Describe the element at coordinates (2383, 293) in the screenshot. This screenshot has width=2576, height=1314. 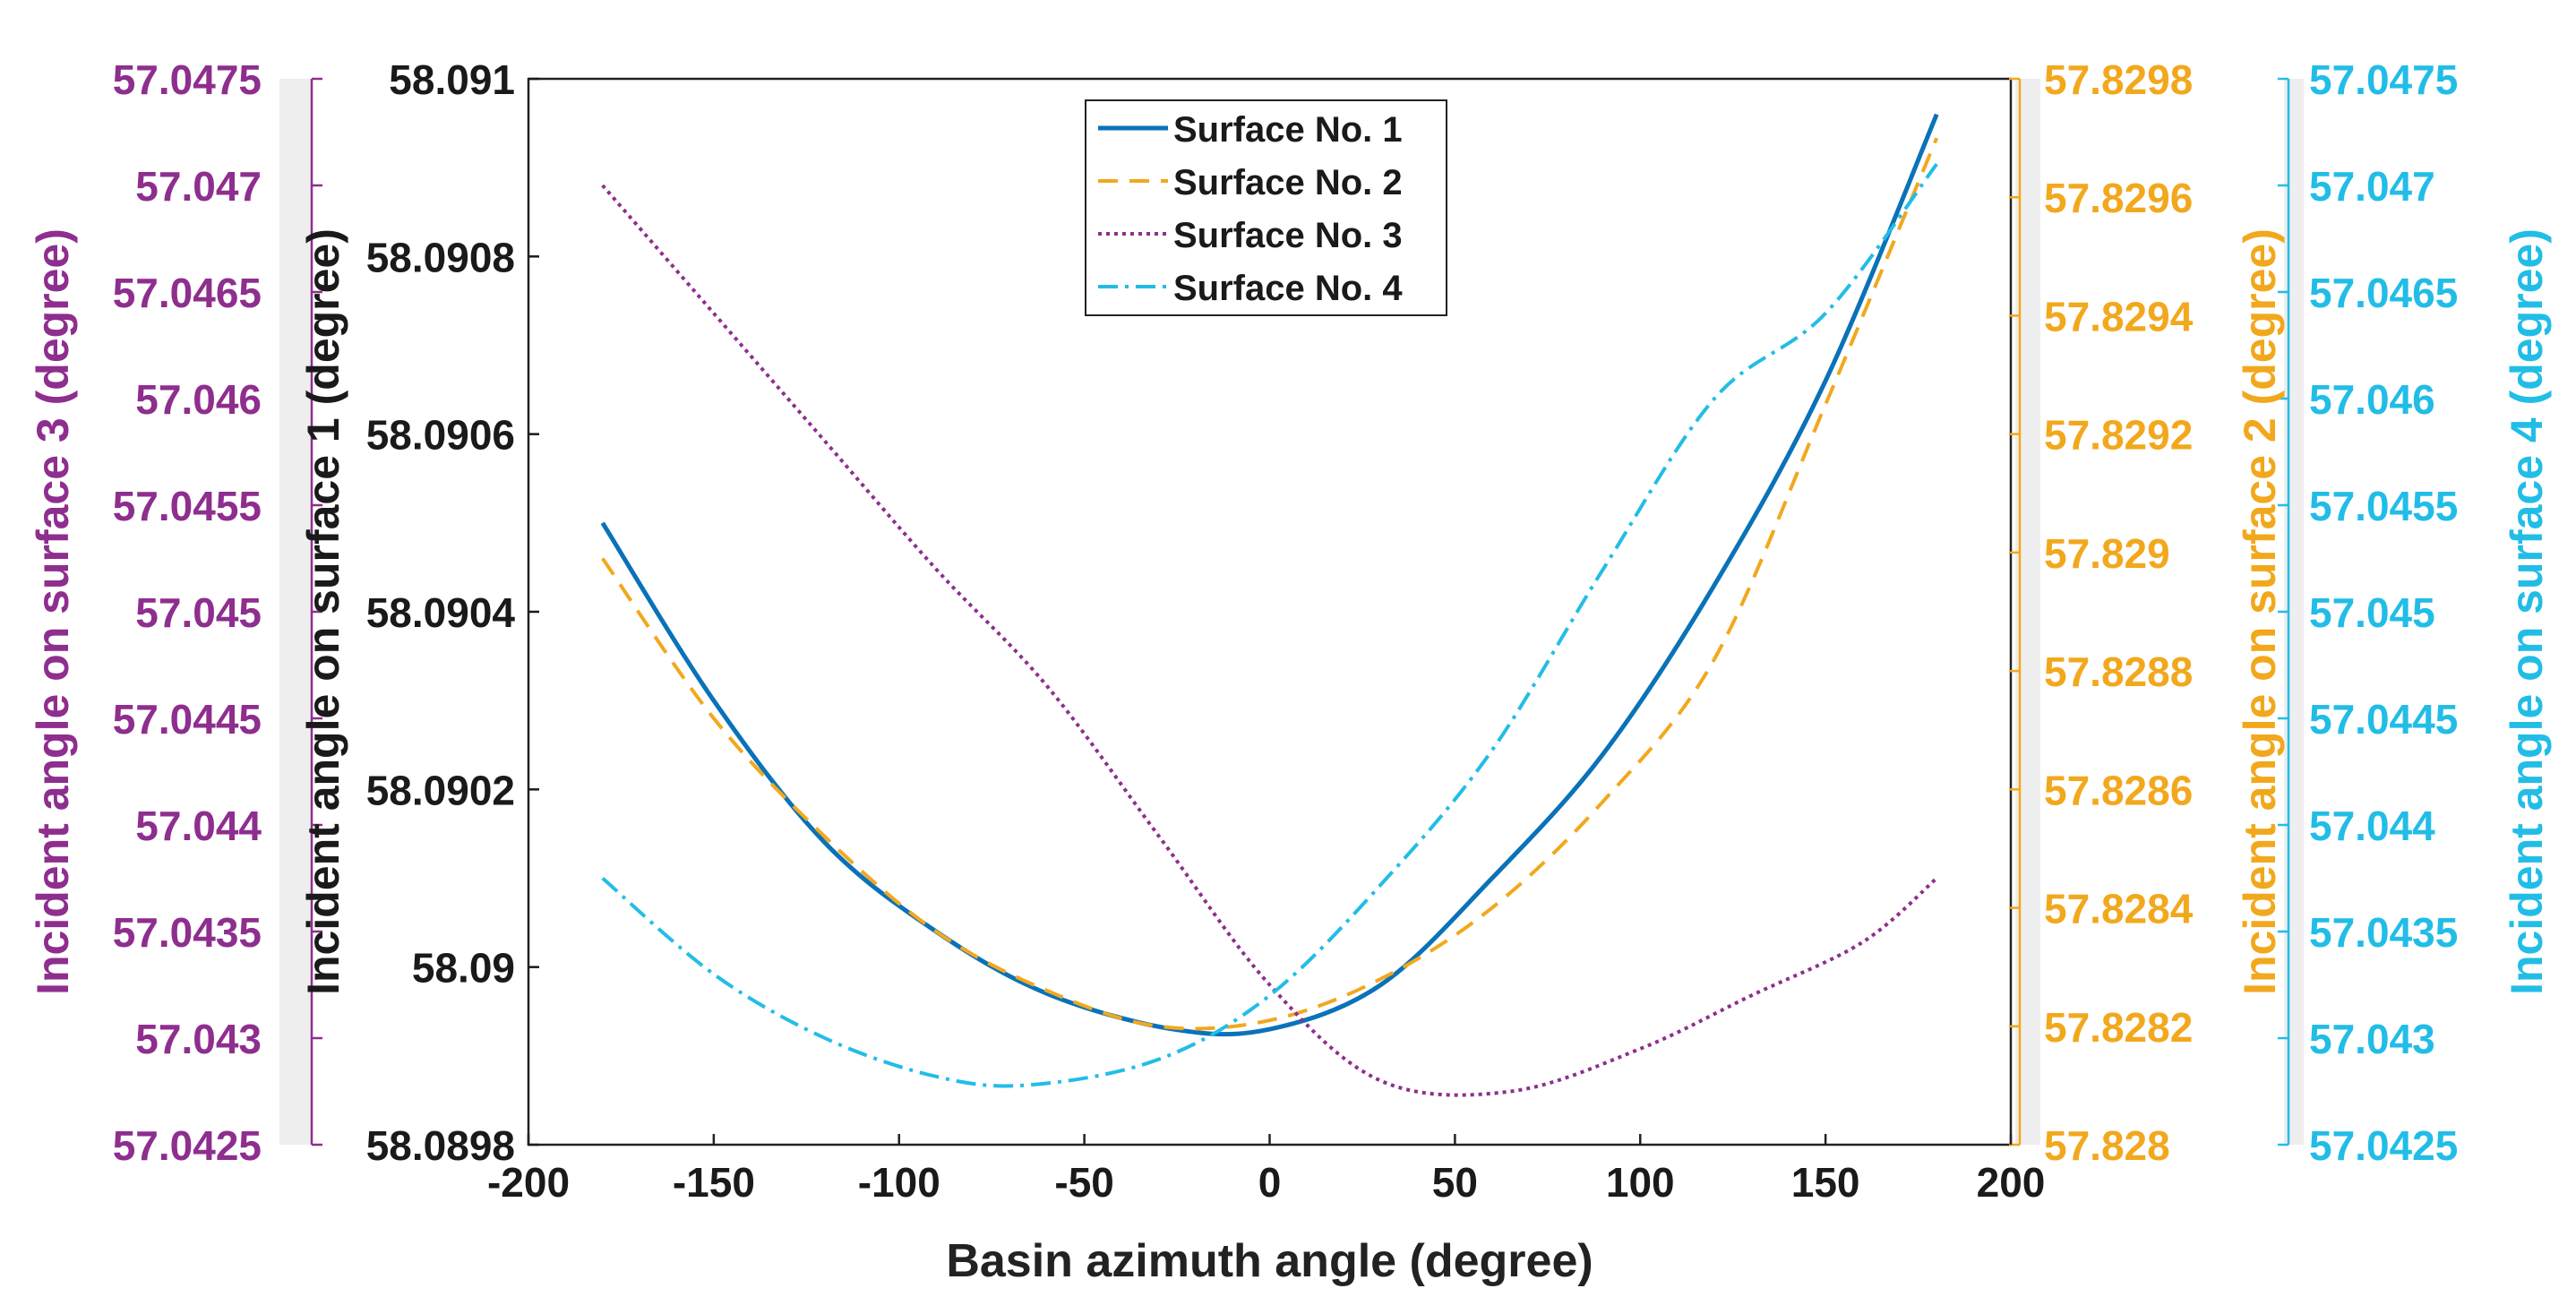
I see `y-tick-label-ax4: 57.0465` at that location.